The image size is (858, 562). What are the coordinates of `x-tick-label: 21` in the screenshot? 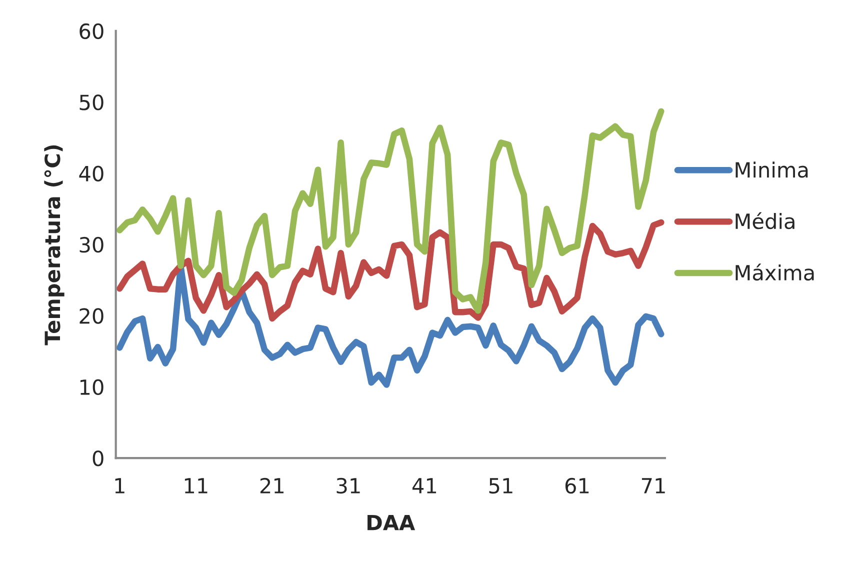 It's located at (272, 486).